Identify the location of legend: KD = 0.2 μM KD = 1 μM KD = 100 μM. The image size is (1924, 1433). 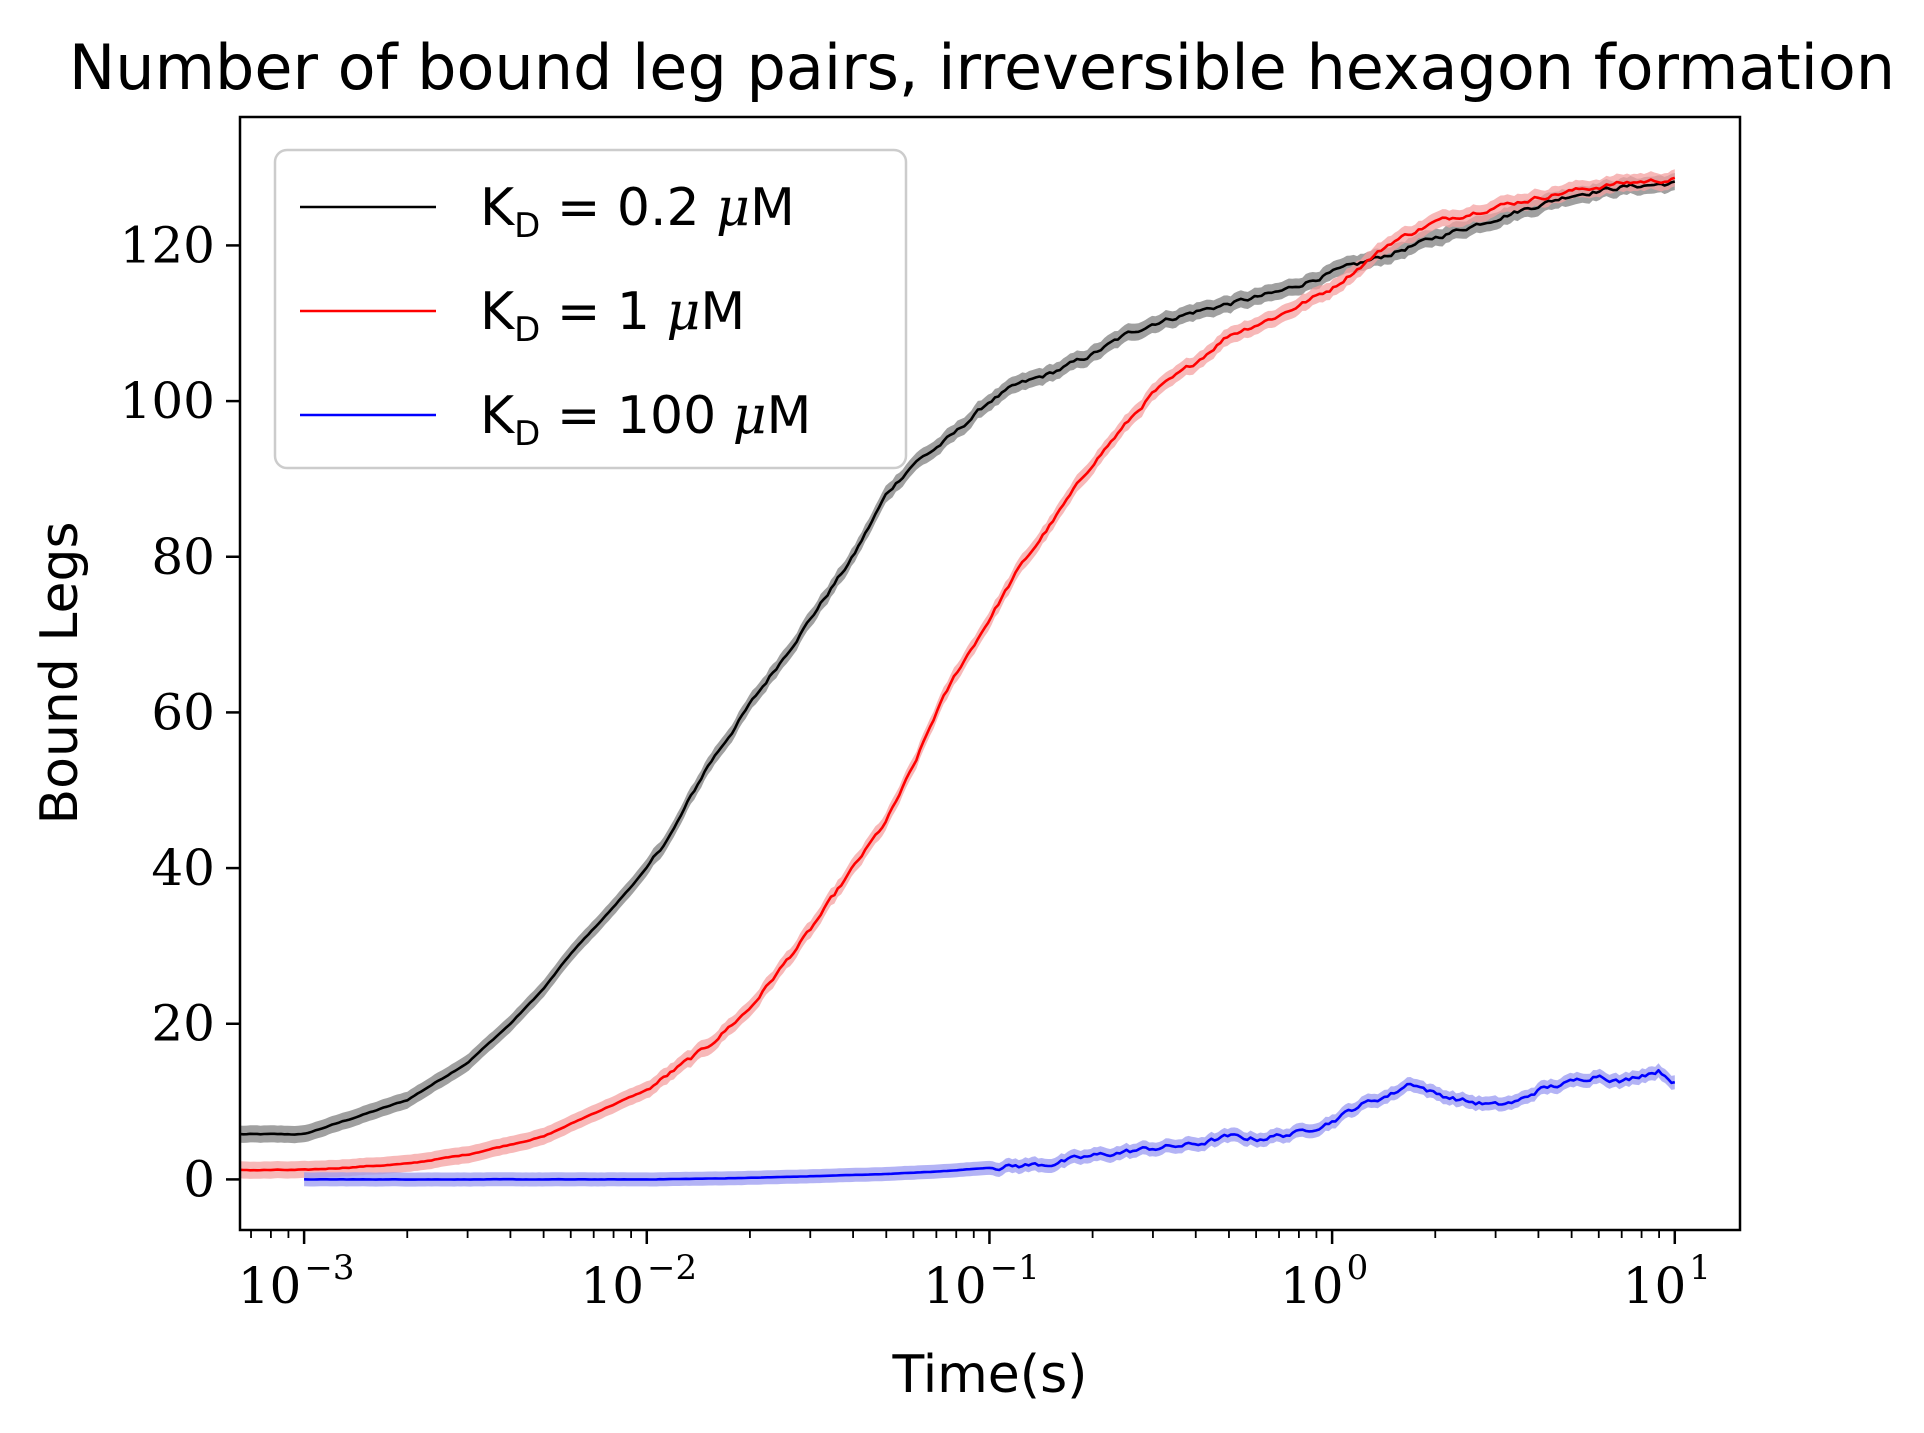
(590, 309).